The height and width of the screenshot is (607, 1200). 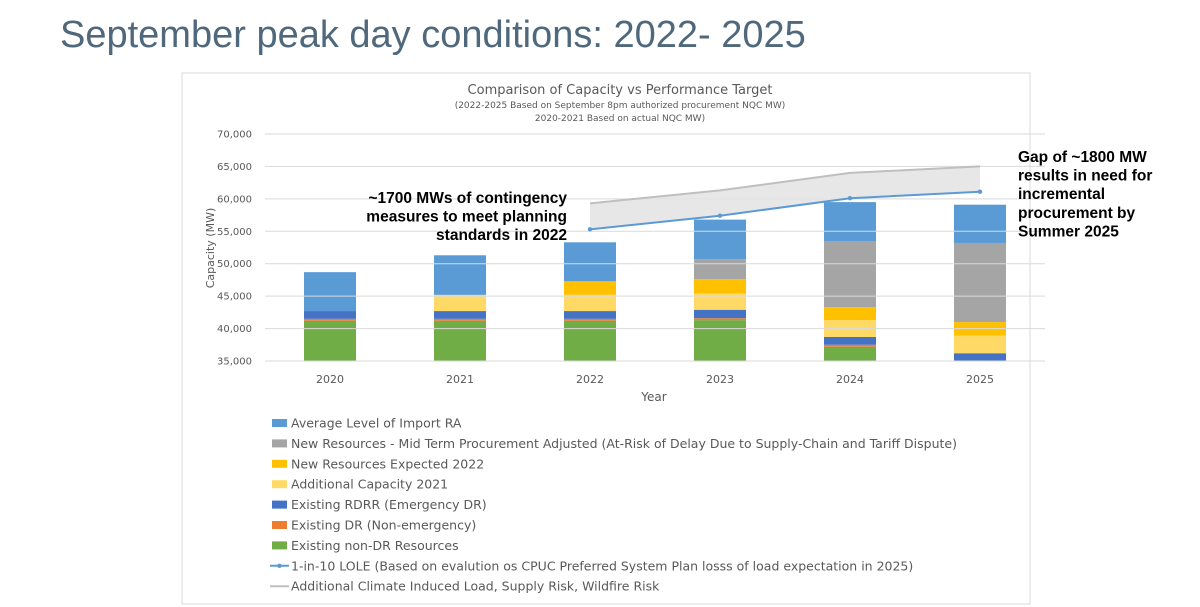 I want to click on legend-label: Additional Capacity 2021, so click(x=369, y=484).